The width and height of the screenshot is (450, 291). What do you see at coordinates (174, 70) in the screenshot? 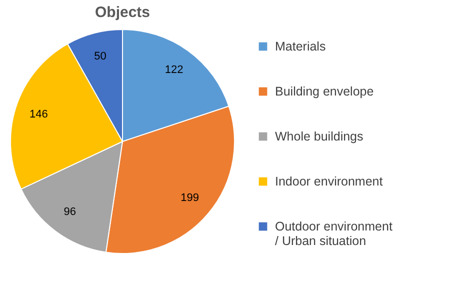
I see `data-label: 122` at bounding box center [174, 70].